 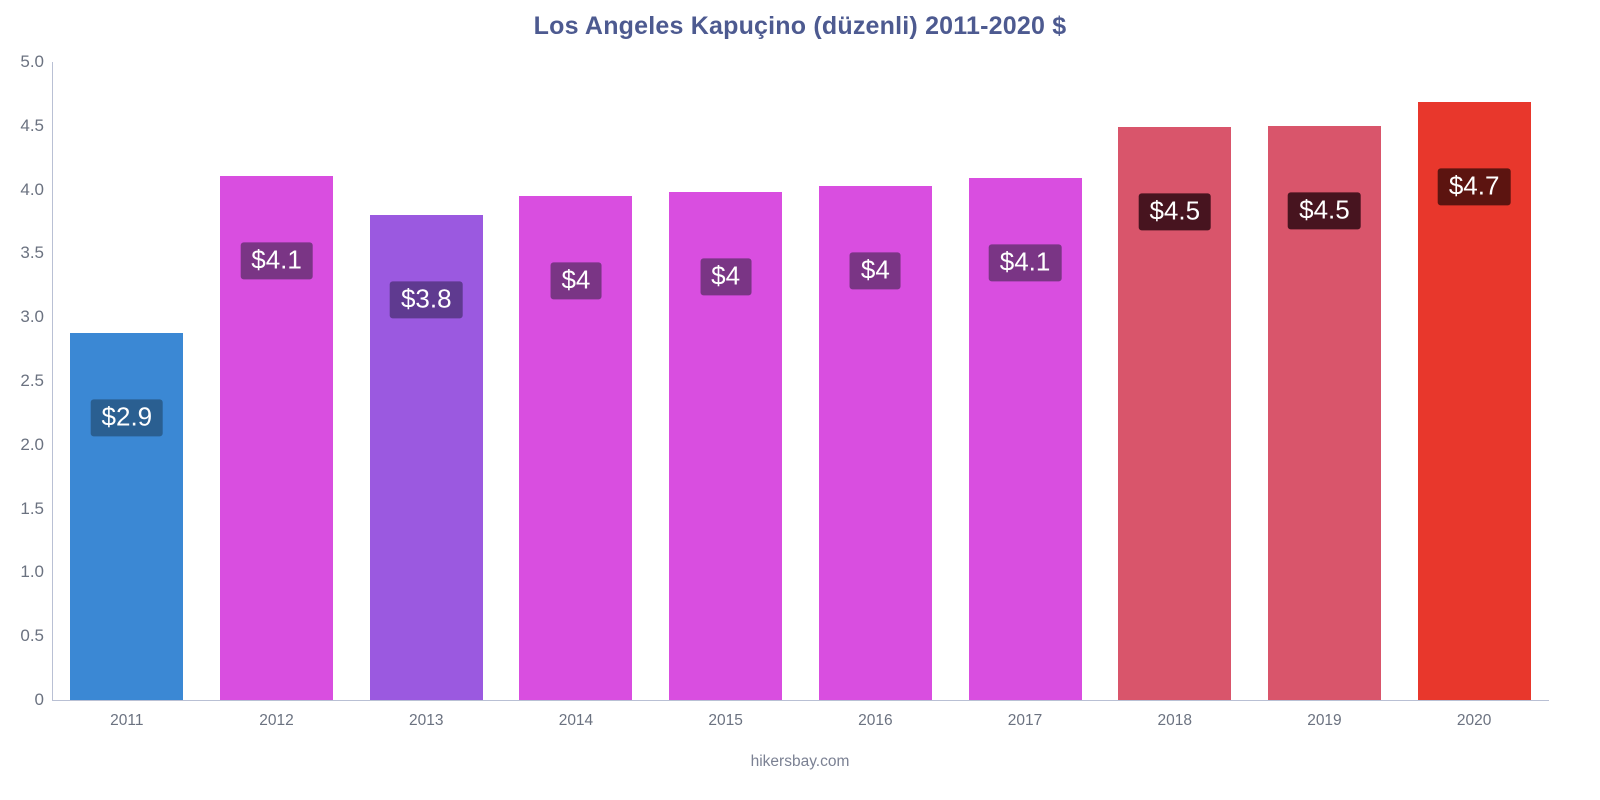 What do you see at coordinates (32, 189) in the screenshot?
I see `y-axis-tick-label: 4.0` at bounding box center [32, 189].